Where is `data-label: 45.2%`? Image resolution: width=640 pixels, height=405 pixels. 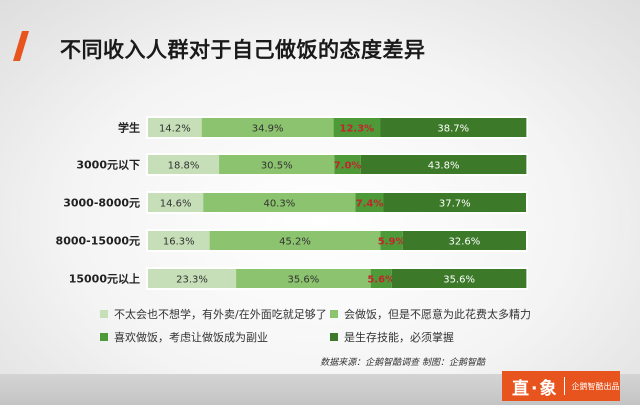 data-label: 45.2% is located at coordinates (295, 242).